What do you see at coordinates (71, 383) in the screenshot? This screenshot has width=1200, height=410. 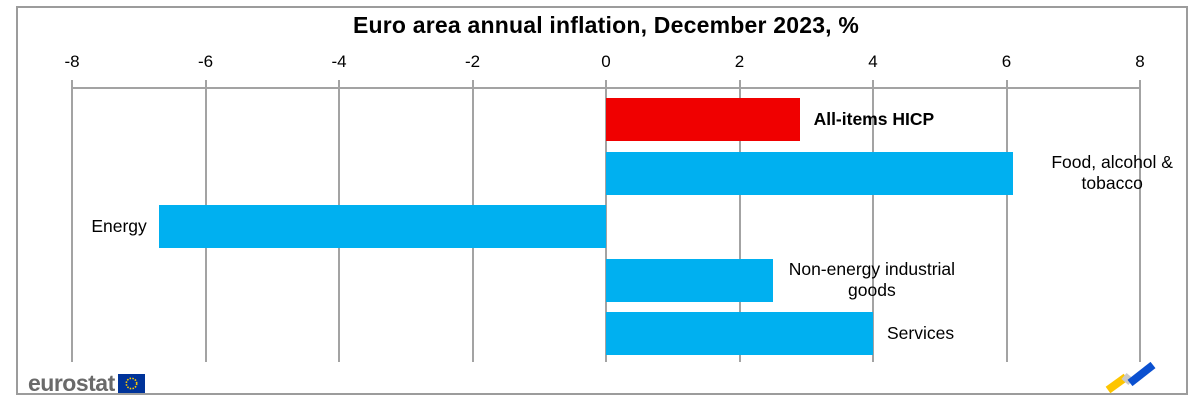 I see `eurostat-logo-text: eurostat` at bounding box center [71, 383].